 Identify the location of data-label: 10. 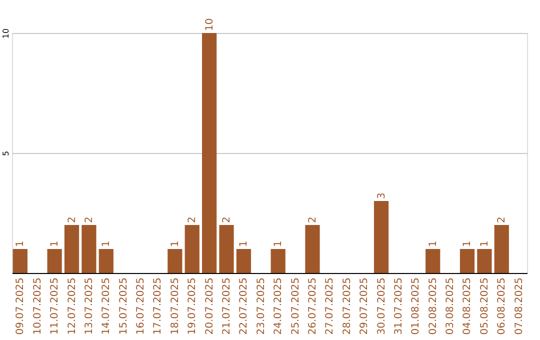
(210, 24).